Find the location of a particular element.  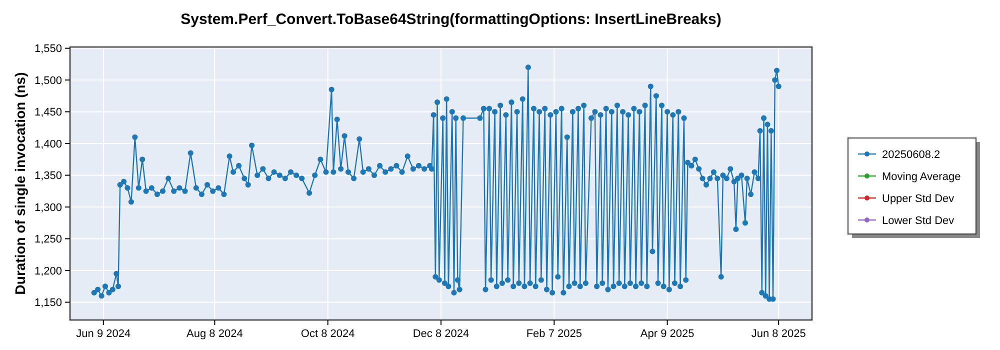

y-tick-label: 1,200 is located at coordinates (48, 271).